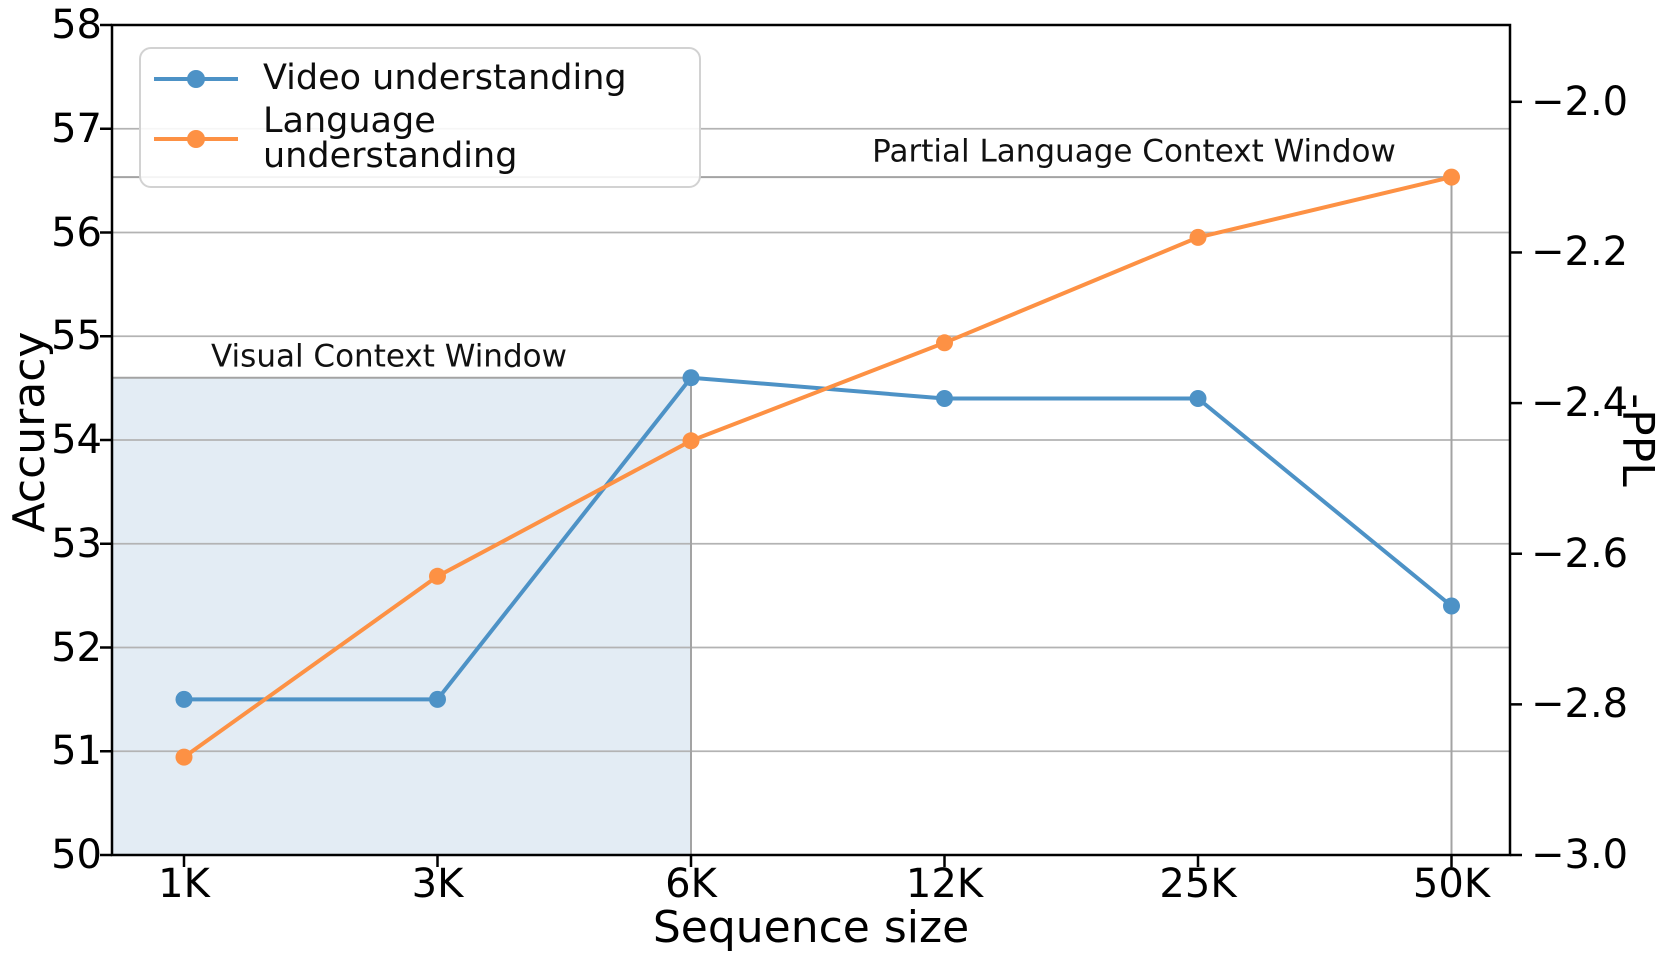  I want to click on y-tick-label-left: 55, so click(76, 336).